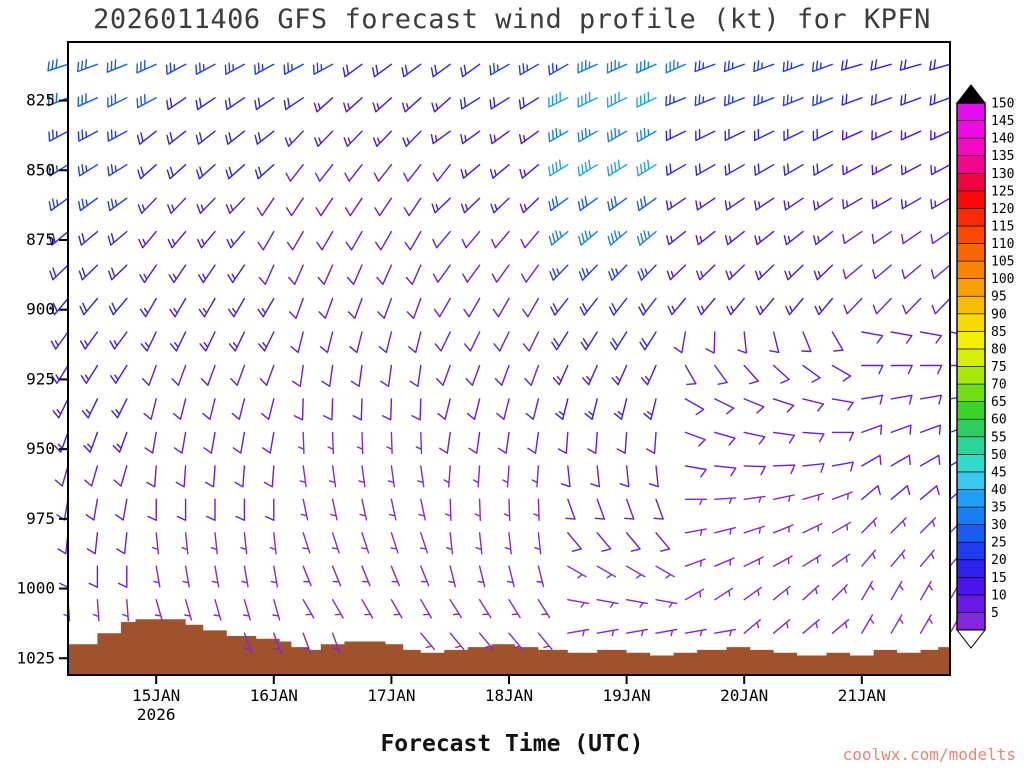  Describe the element at coordinates (391, 695) in the screenshot. I see `x-tick-label: 17JAN` at that location.